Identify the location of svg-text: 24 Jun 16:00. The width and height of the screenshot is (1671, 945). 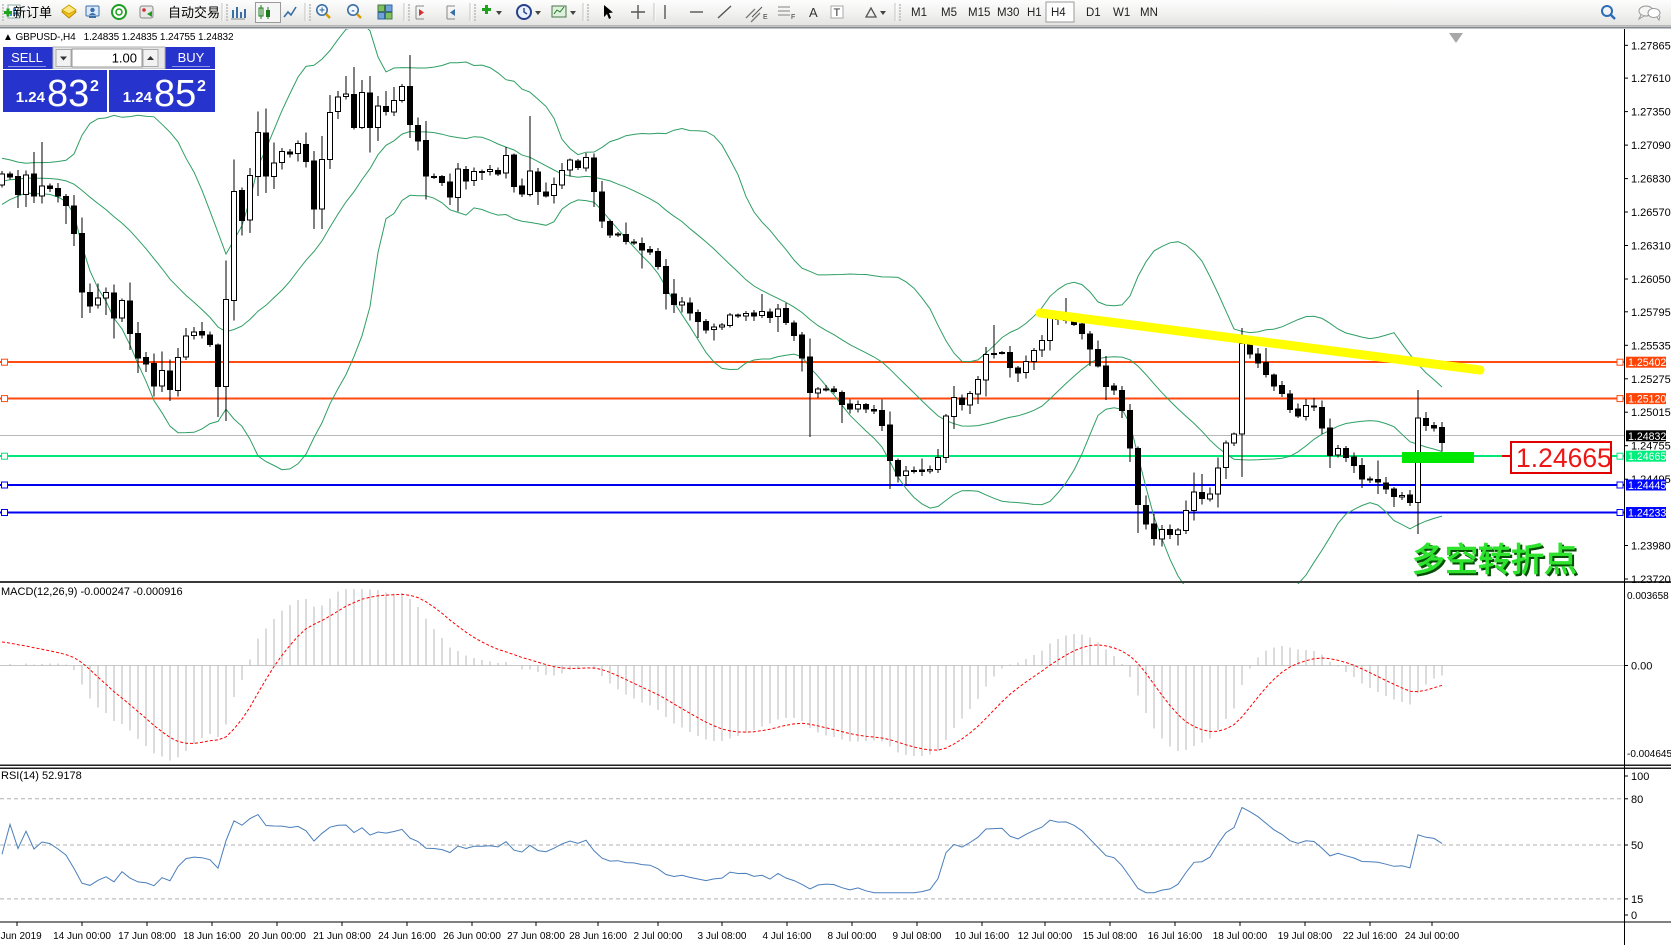
(407, 936).